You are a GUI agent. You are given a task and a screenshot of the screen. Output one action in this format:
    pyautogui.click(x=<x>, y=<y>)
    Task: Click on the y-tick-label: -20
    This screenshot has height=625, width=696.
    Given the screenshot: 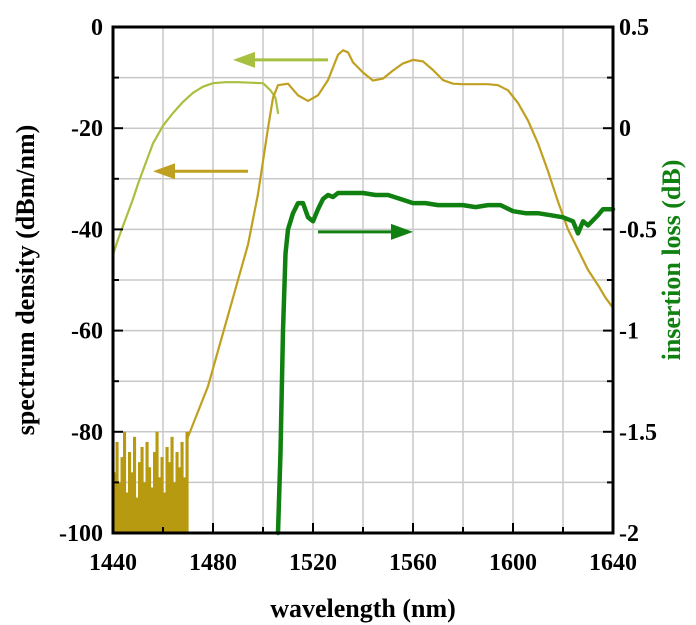 What is the action you would take?
    pyautogui.click(x=87, y=129)
    